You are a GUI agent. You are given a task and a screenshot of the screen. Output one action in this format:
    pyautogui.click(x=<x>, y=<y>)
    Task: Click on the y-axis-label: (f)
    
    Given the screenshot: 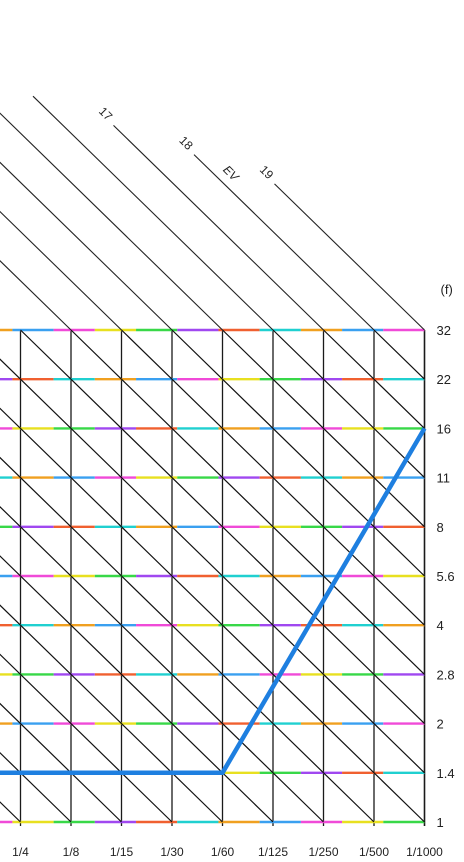 What is the action you would take?
    pyautogui.click(x=447, y=289)
    